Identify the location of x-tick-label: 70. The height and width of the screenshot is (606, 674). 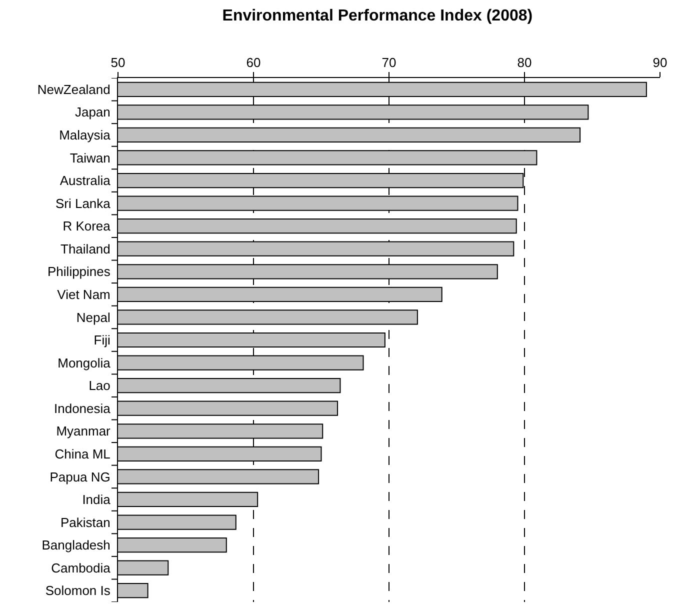
(389, 62).